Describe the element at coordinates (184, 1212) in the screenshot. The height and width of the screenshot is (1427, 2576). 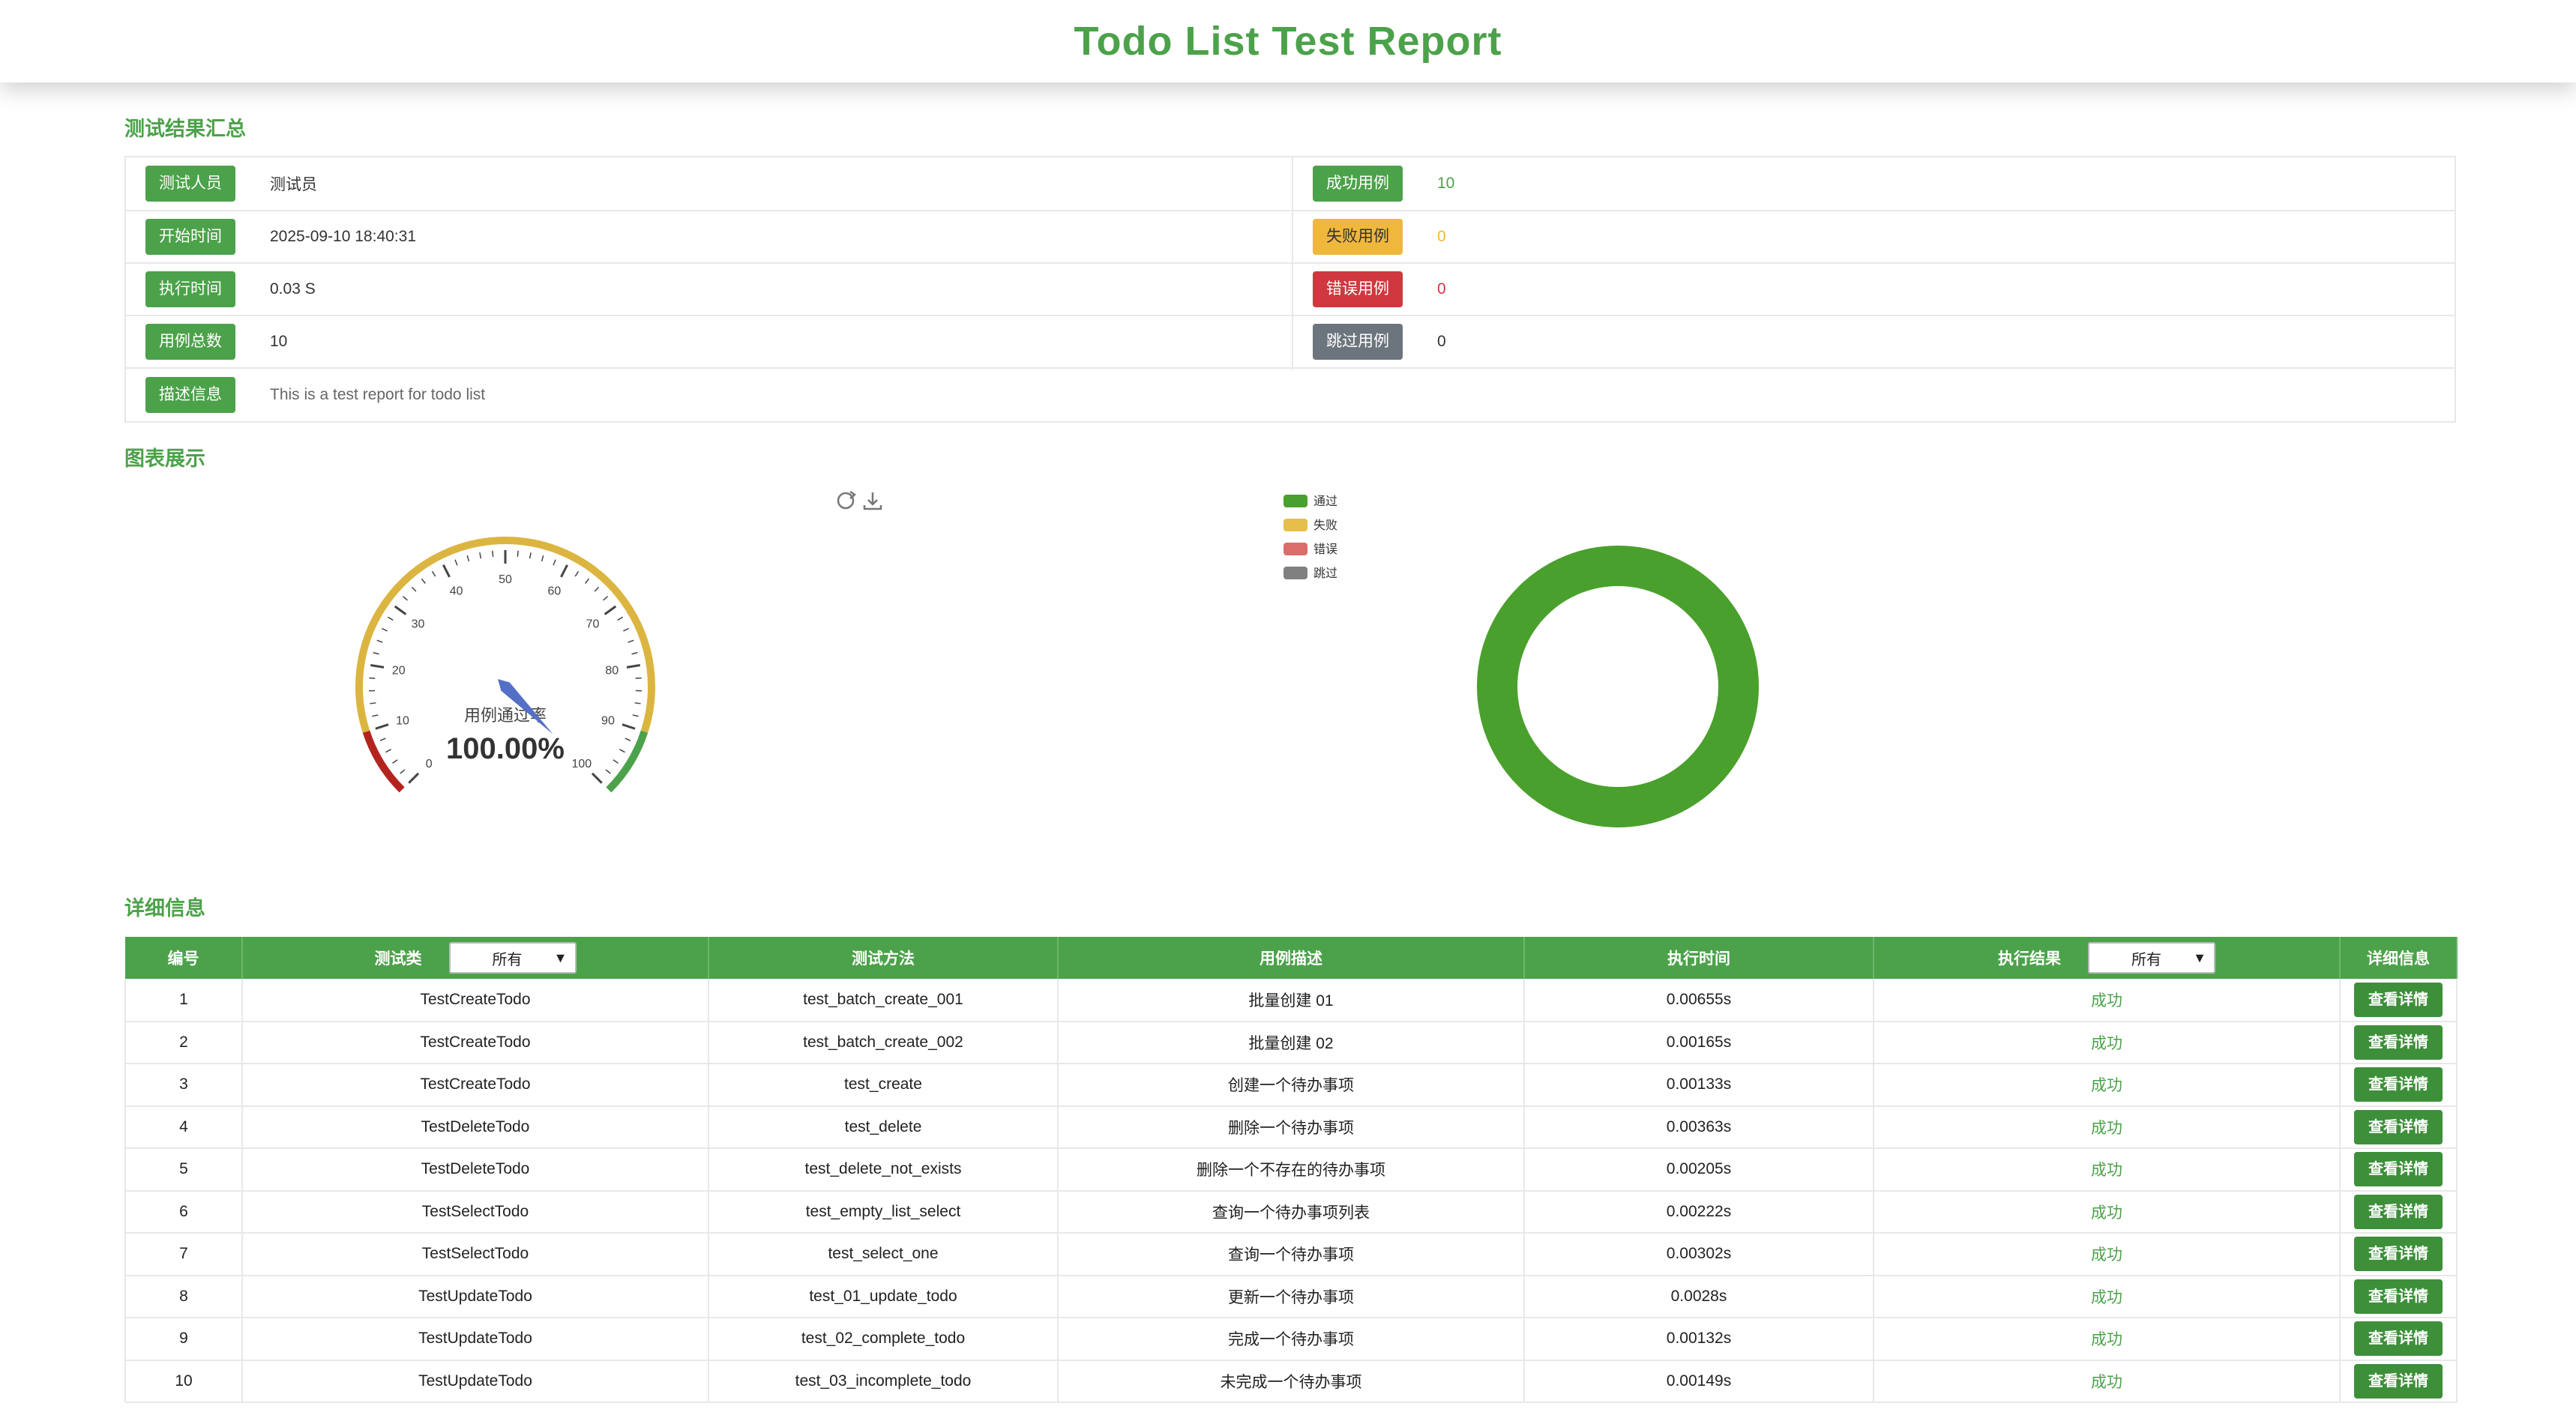
I see `cell-id: 6` at that location.